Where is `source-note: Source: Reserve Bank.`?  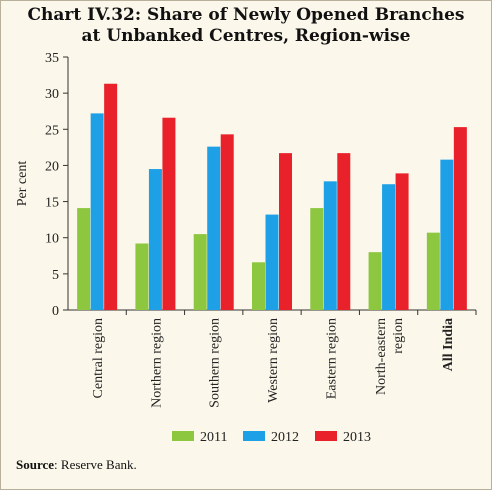
source-note: Source: Reserve Bank. is located at coordinates (76, 465).